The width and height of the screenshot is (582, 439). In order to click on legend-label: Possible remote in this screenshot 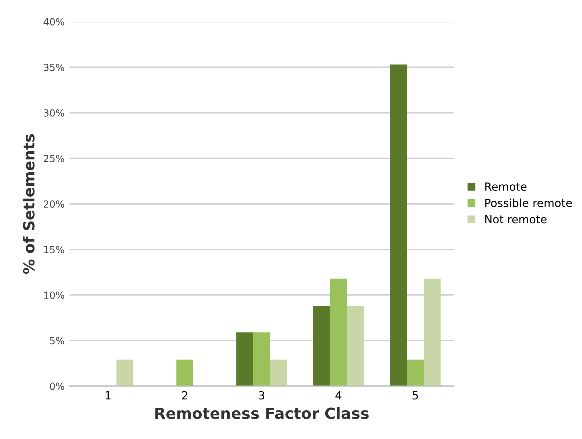, I will do `click(529, 203)`.